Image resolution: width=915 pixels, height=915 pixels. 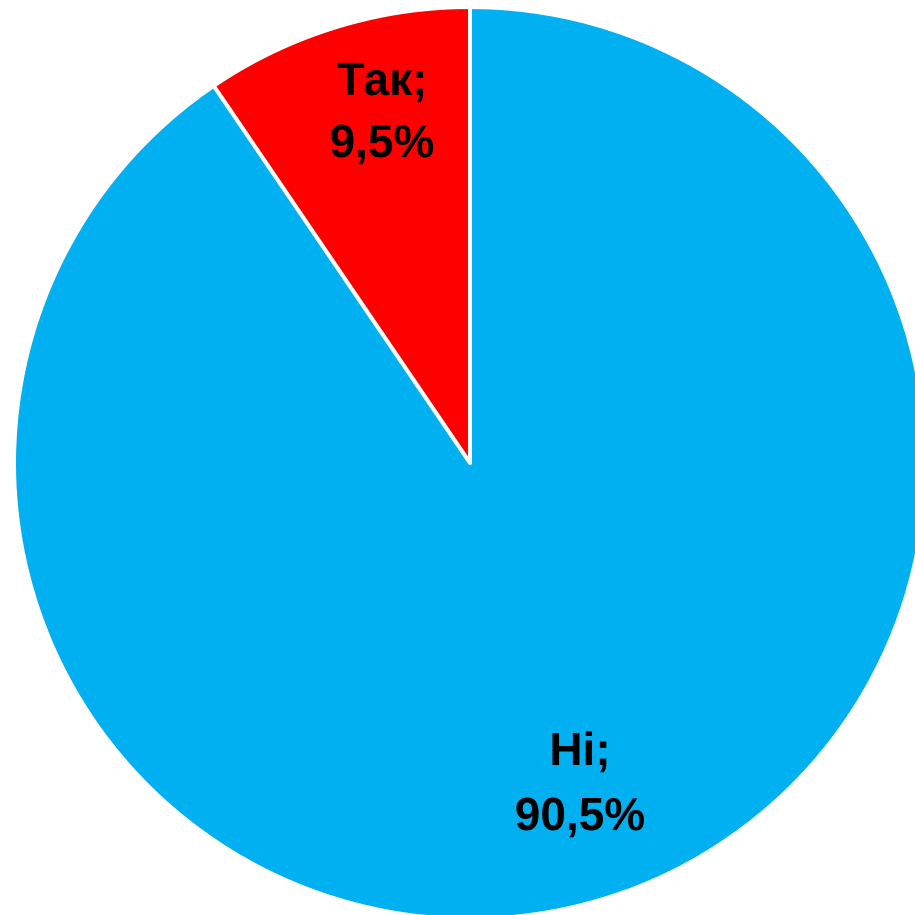 What do you see at coordinates (580, 781) in the screenshot?
I see `data-label-no: Ні; 90,5%` at bounding box center [580, 781].